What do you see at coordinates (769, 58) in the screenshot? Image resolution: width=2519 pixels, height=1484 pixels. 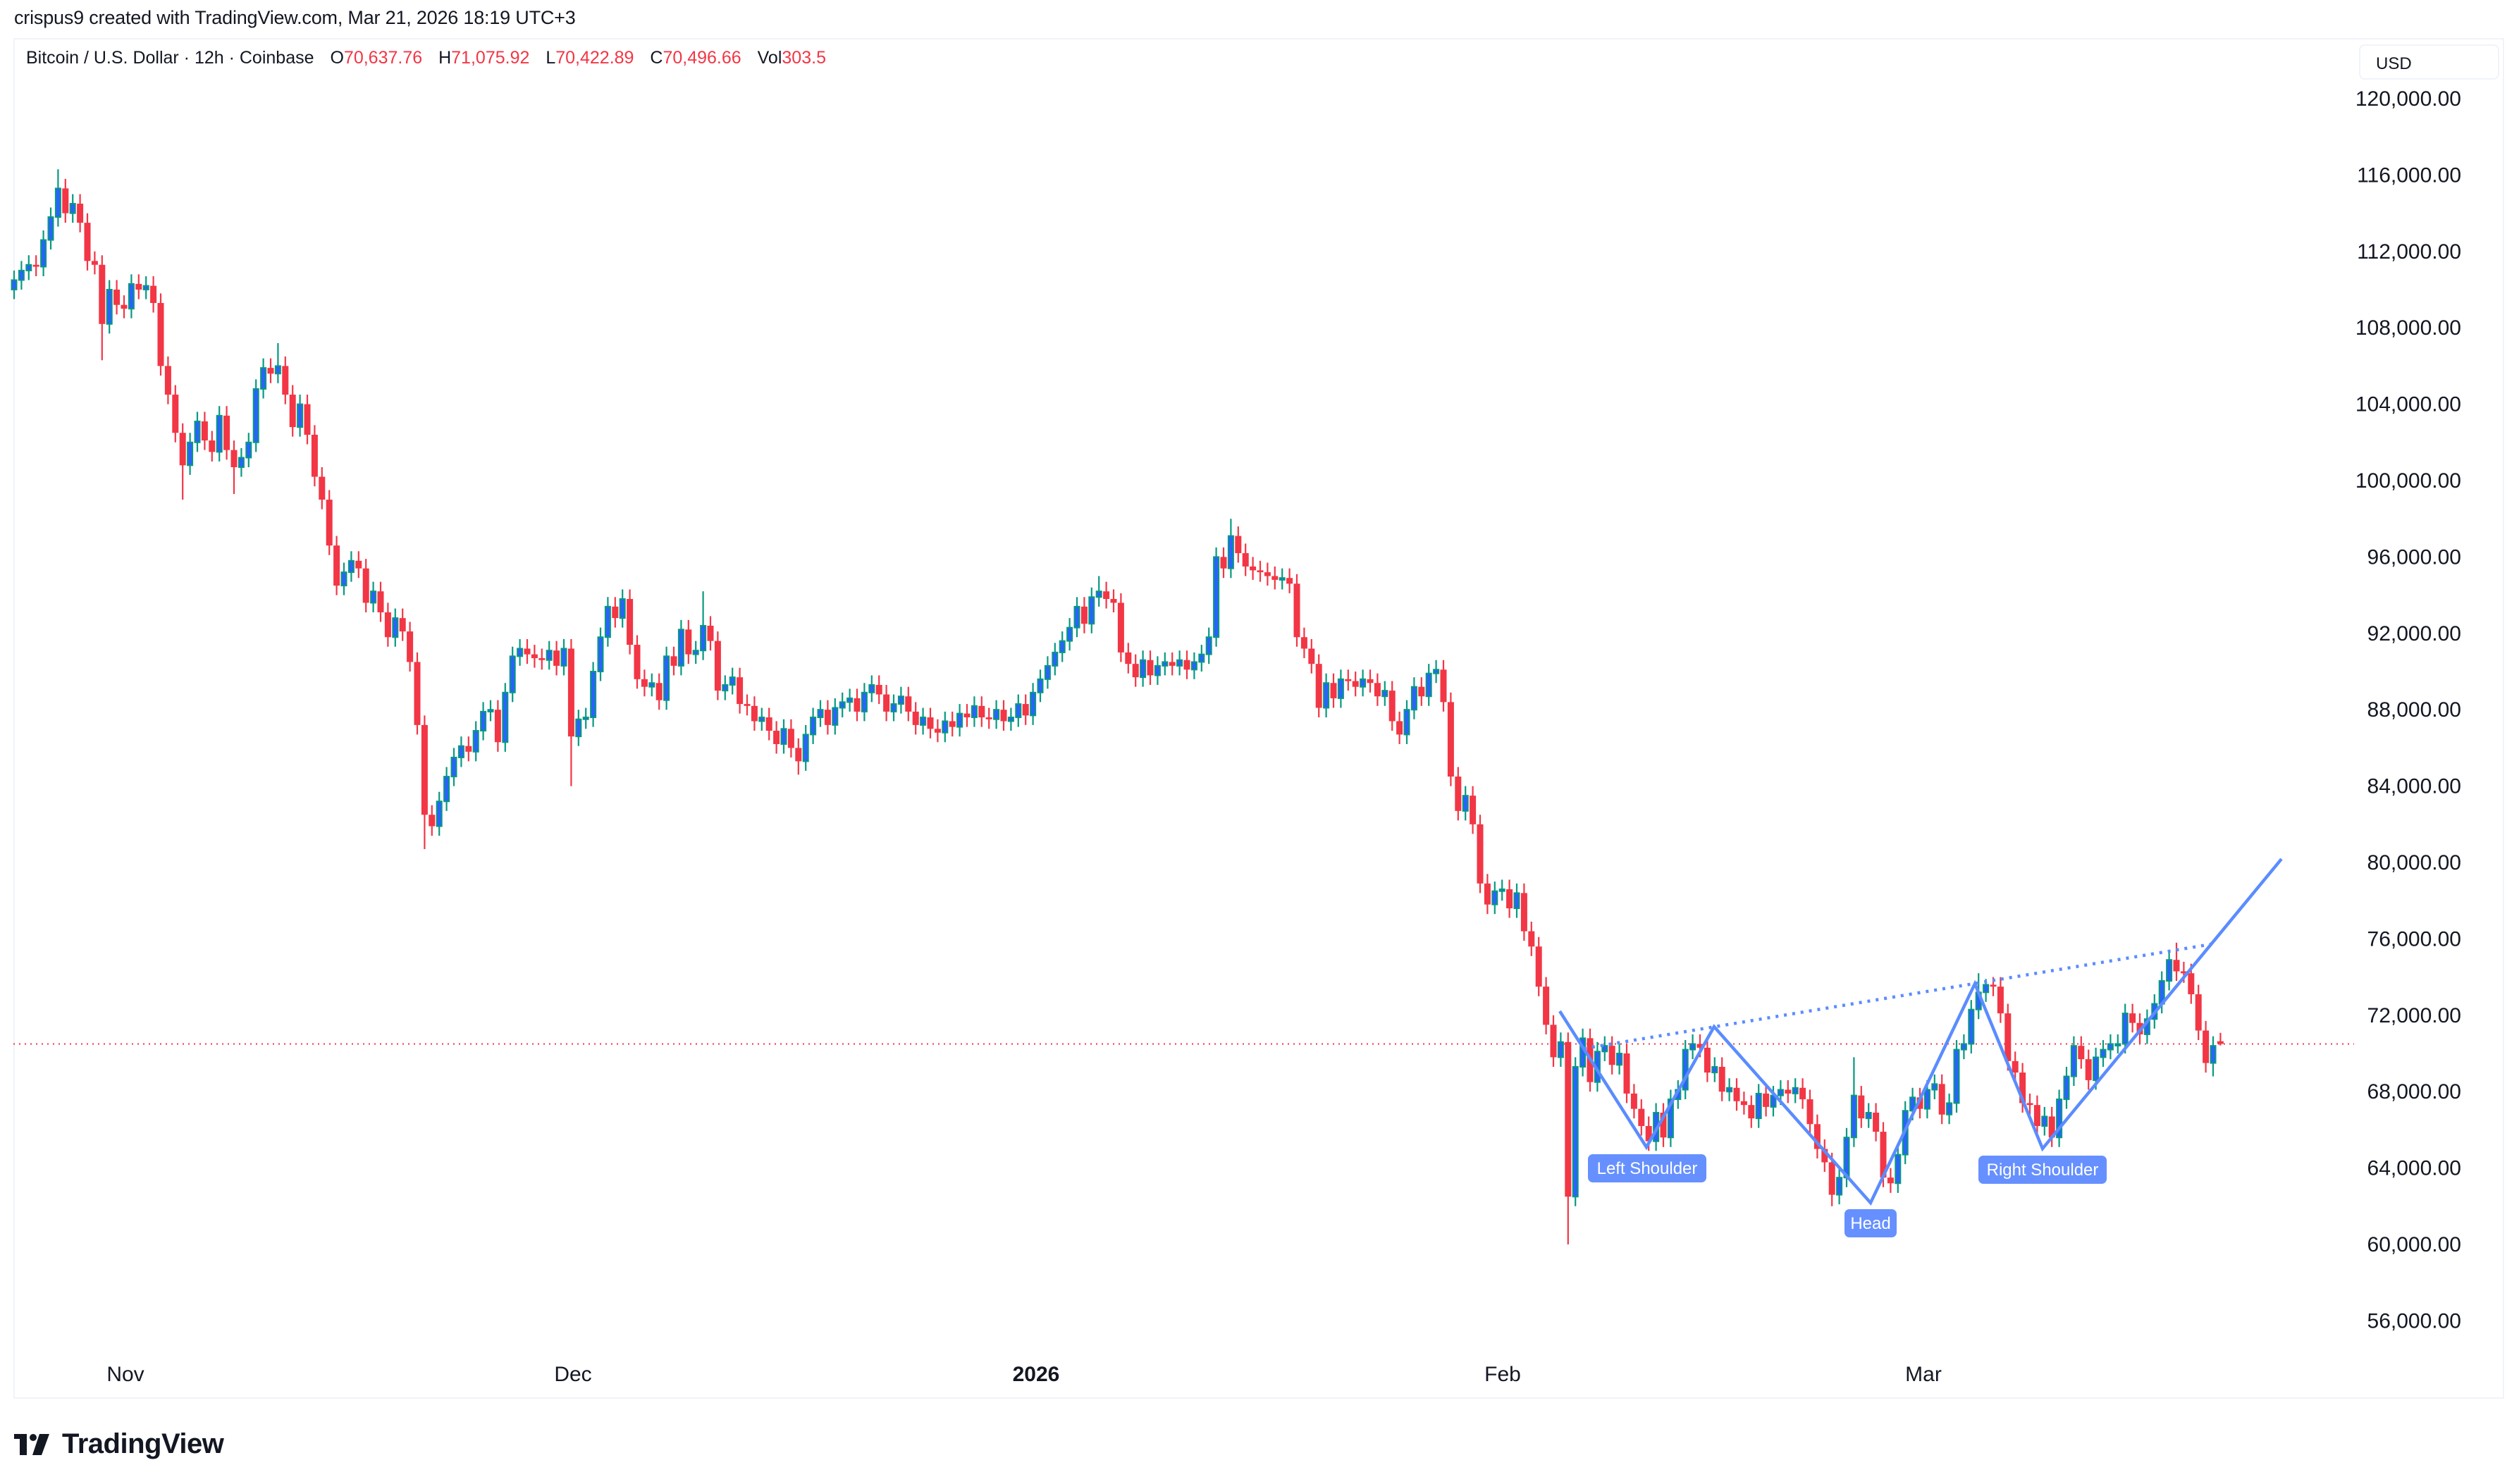 I see `volume-label: Vol` at bounding box center [769, 58].